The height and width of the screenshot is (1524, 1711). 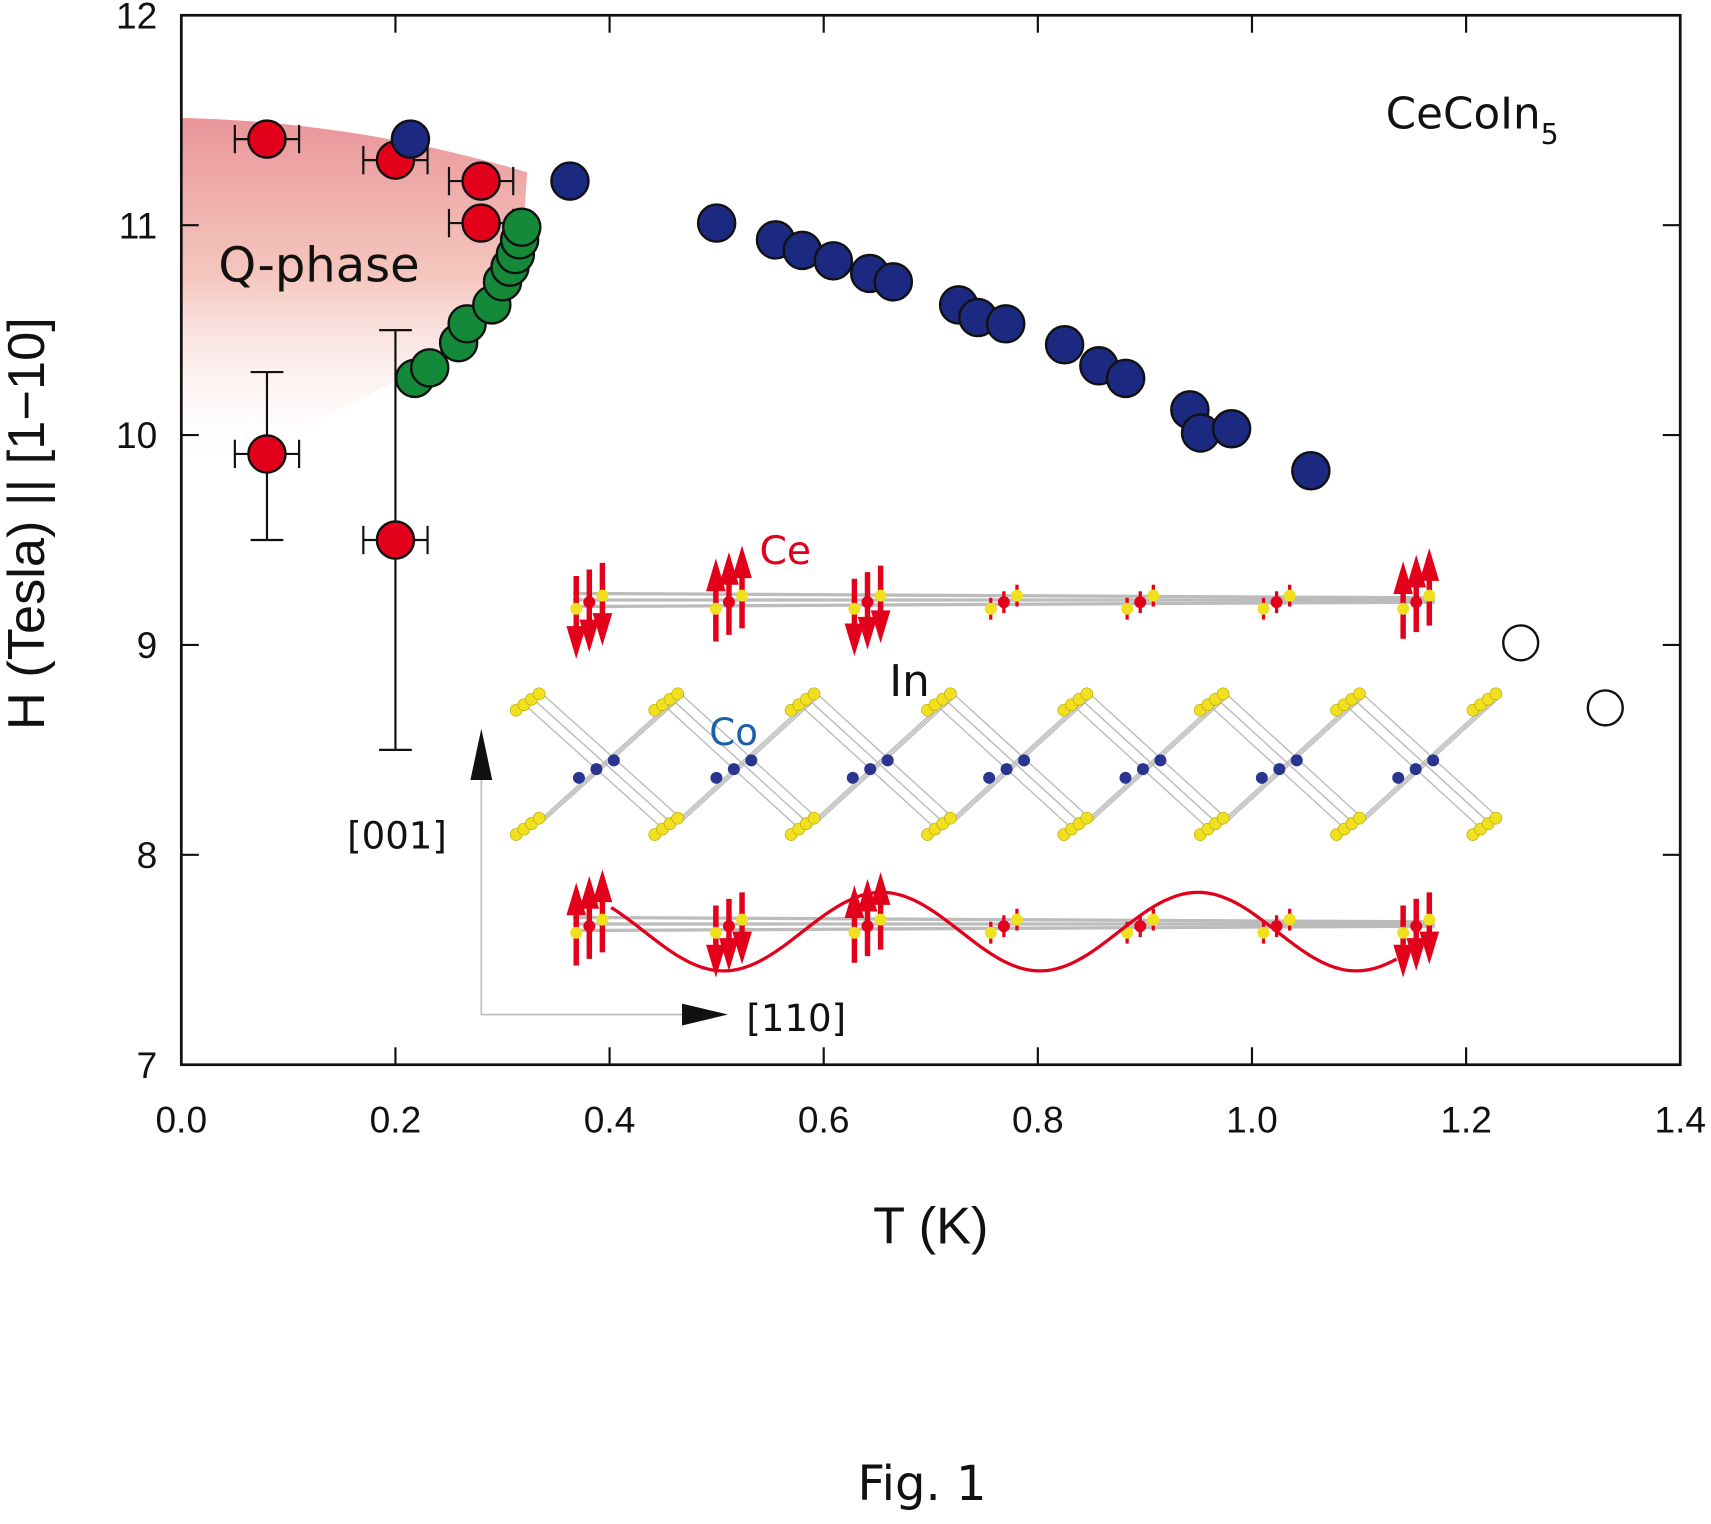 I want to click on x-tick-label: 1.4, so click(x=1680, y=1119).